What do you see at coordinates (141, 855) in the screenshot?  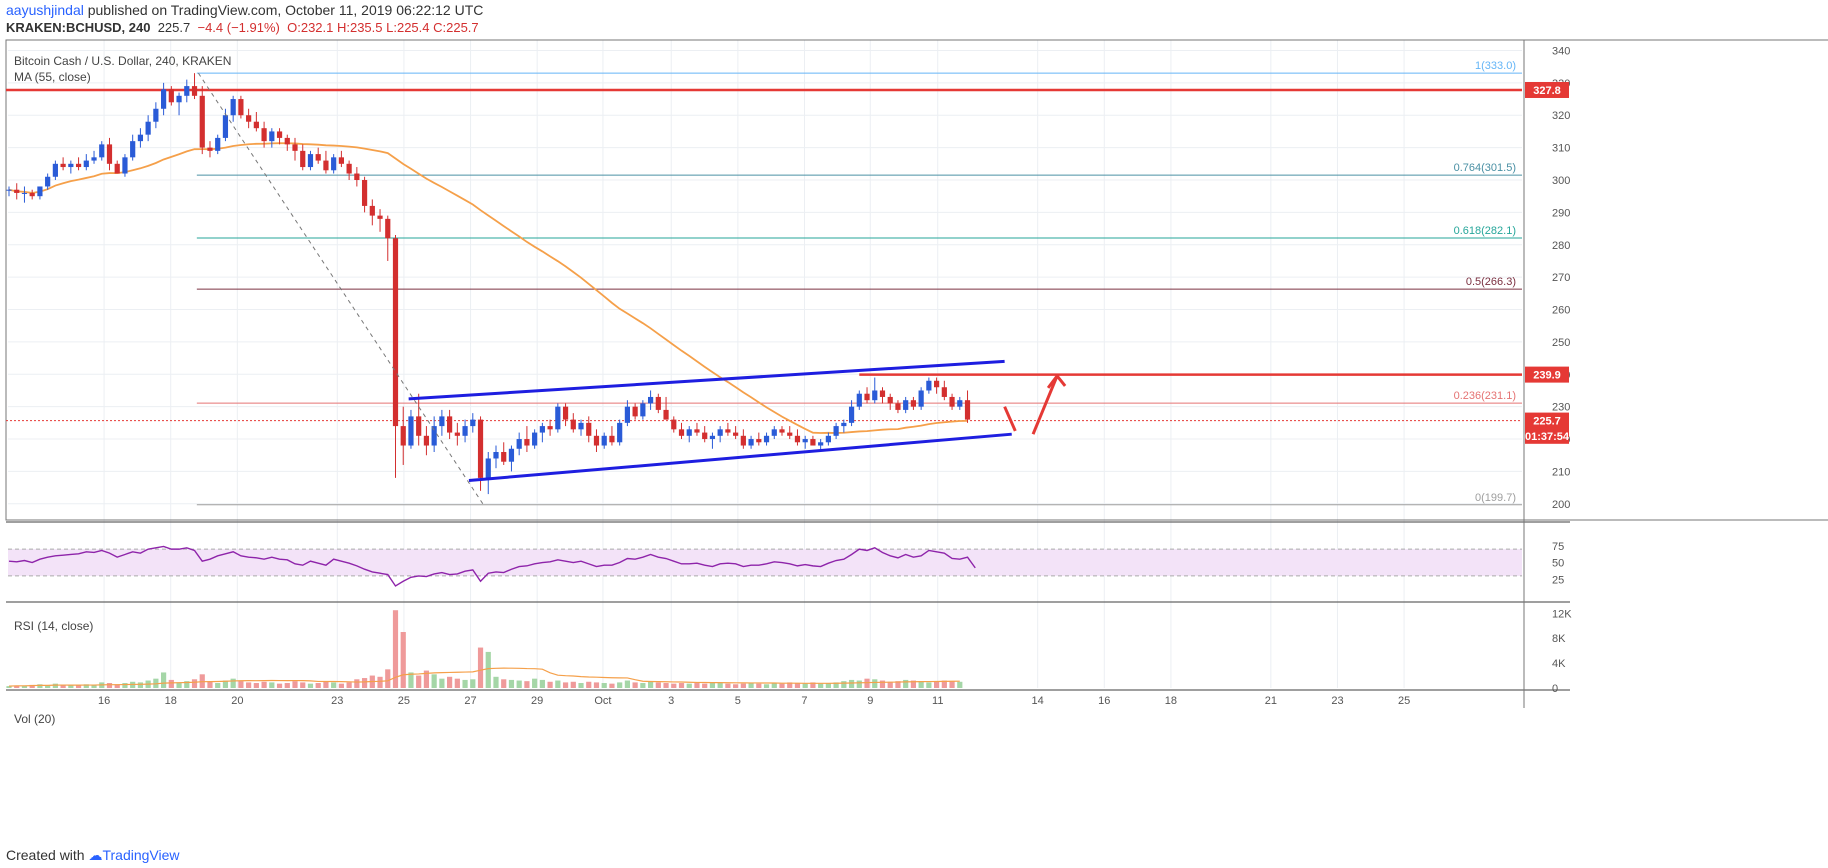 I see `tradingview-link: TradingView` at bounding box center [141, 855].